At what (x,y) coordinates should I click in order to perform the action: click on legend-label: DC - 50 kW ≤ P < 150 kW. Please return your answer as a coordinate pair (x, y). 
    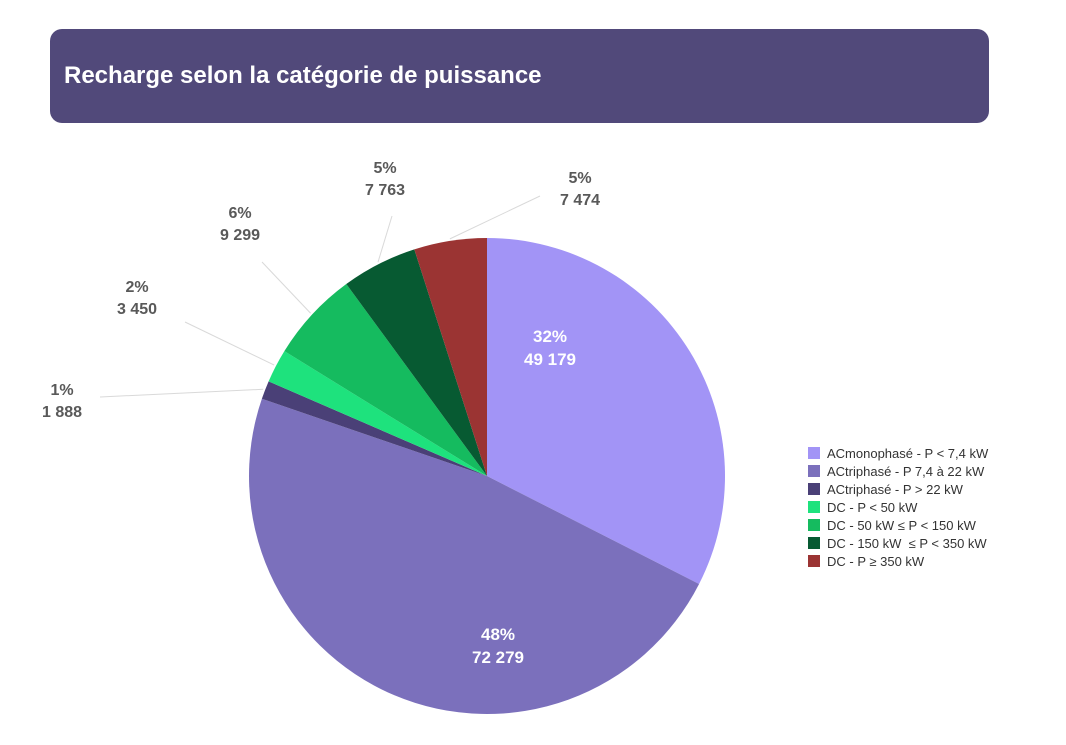
    Looking at the image, I should click on (901, 525).